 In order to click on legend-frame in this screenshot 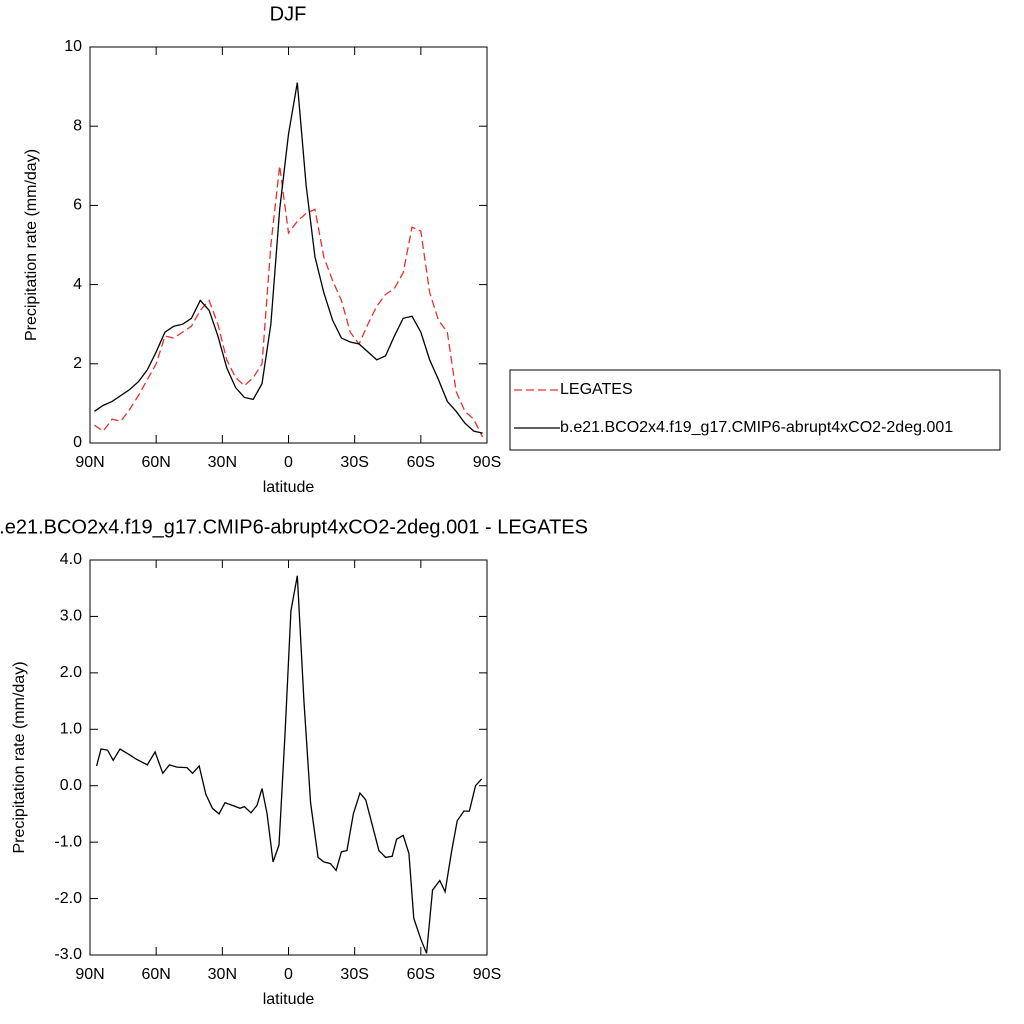, I will do `click(755, 410)`.